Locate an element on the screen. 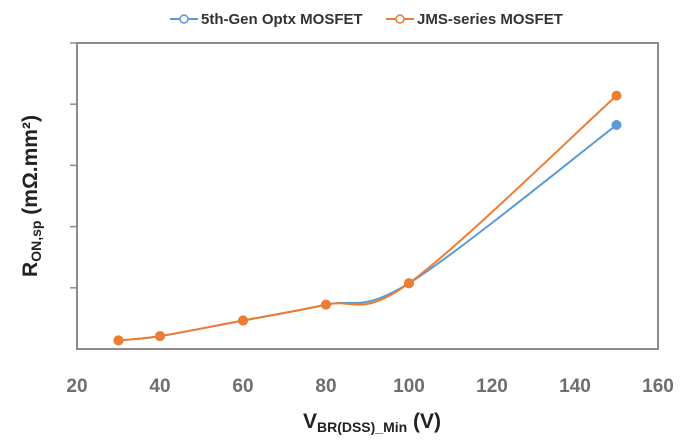 The width and height of the screenshot is (697, 440). x-tick-label-1: 40 is located at coordinates (159, 386).